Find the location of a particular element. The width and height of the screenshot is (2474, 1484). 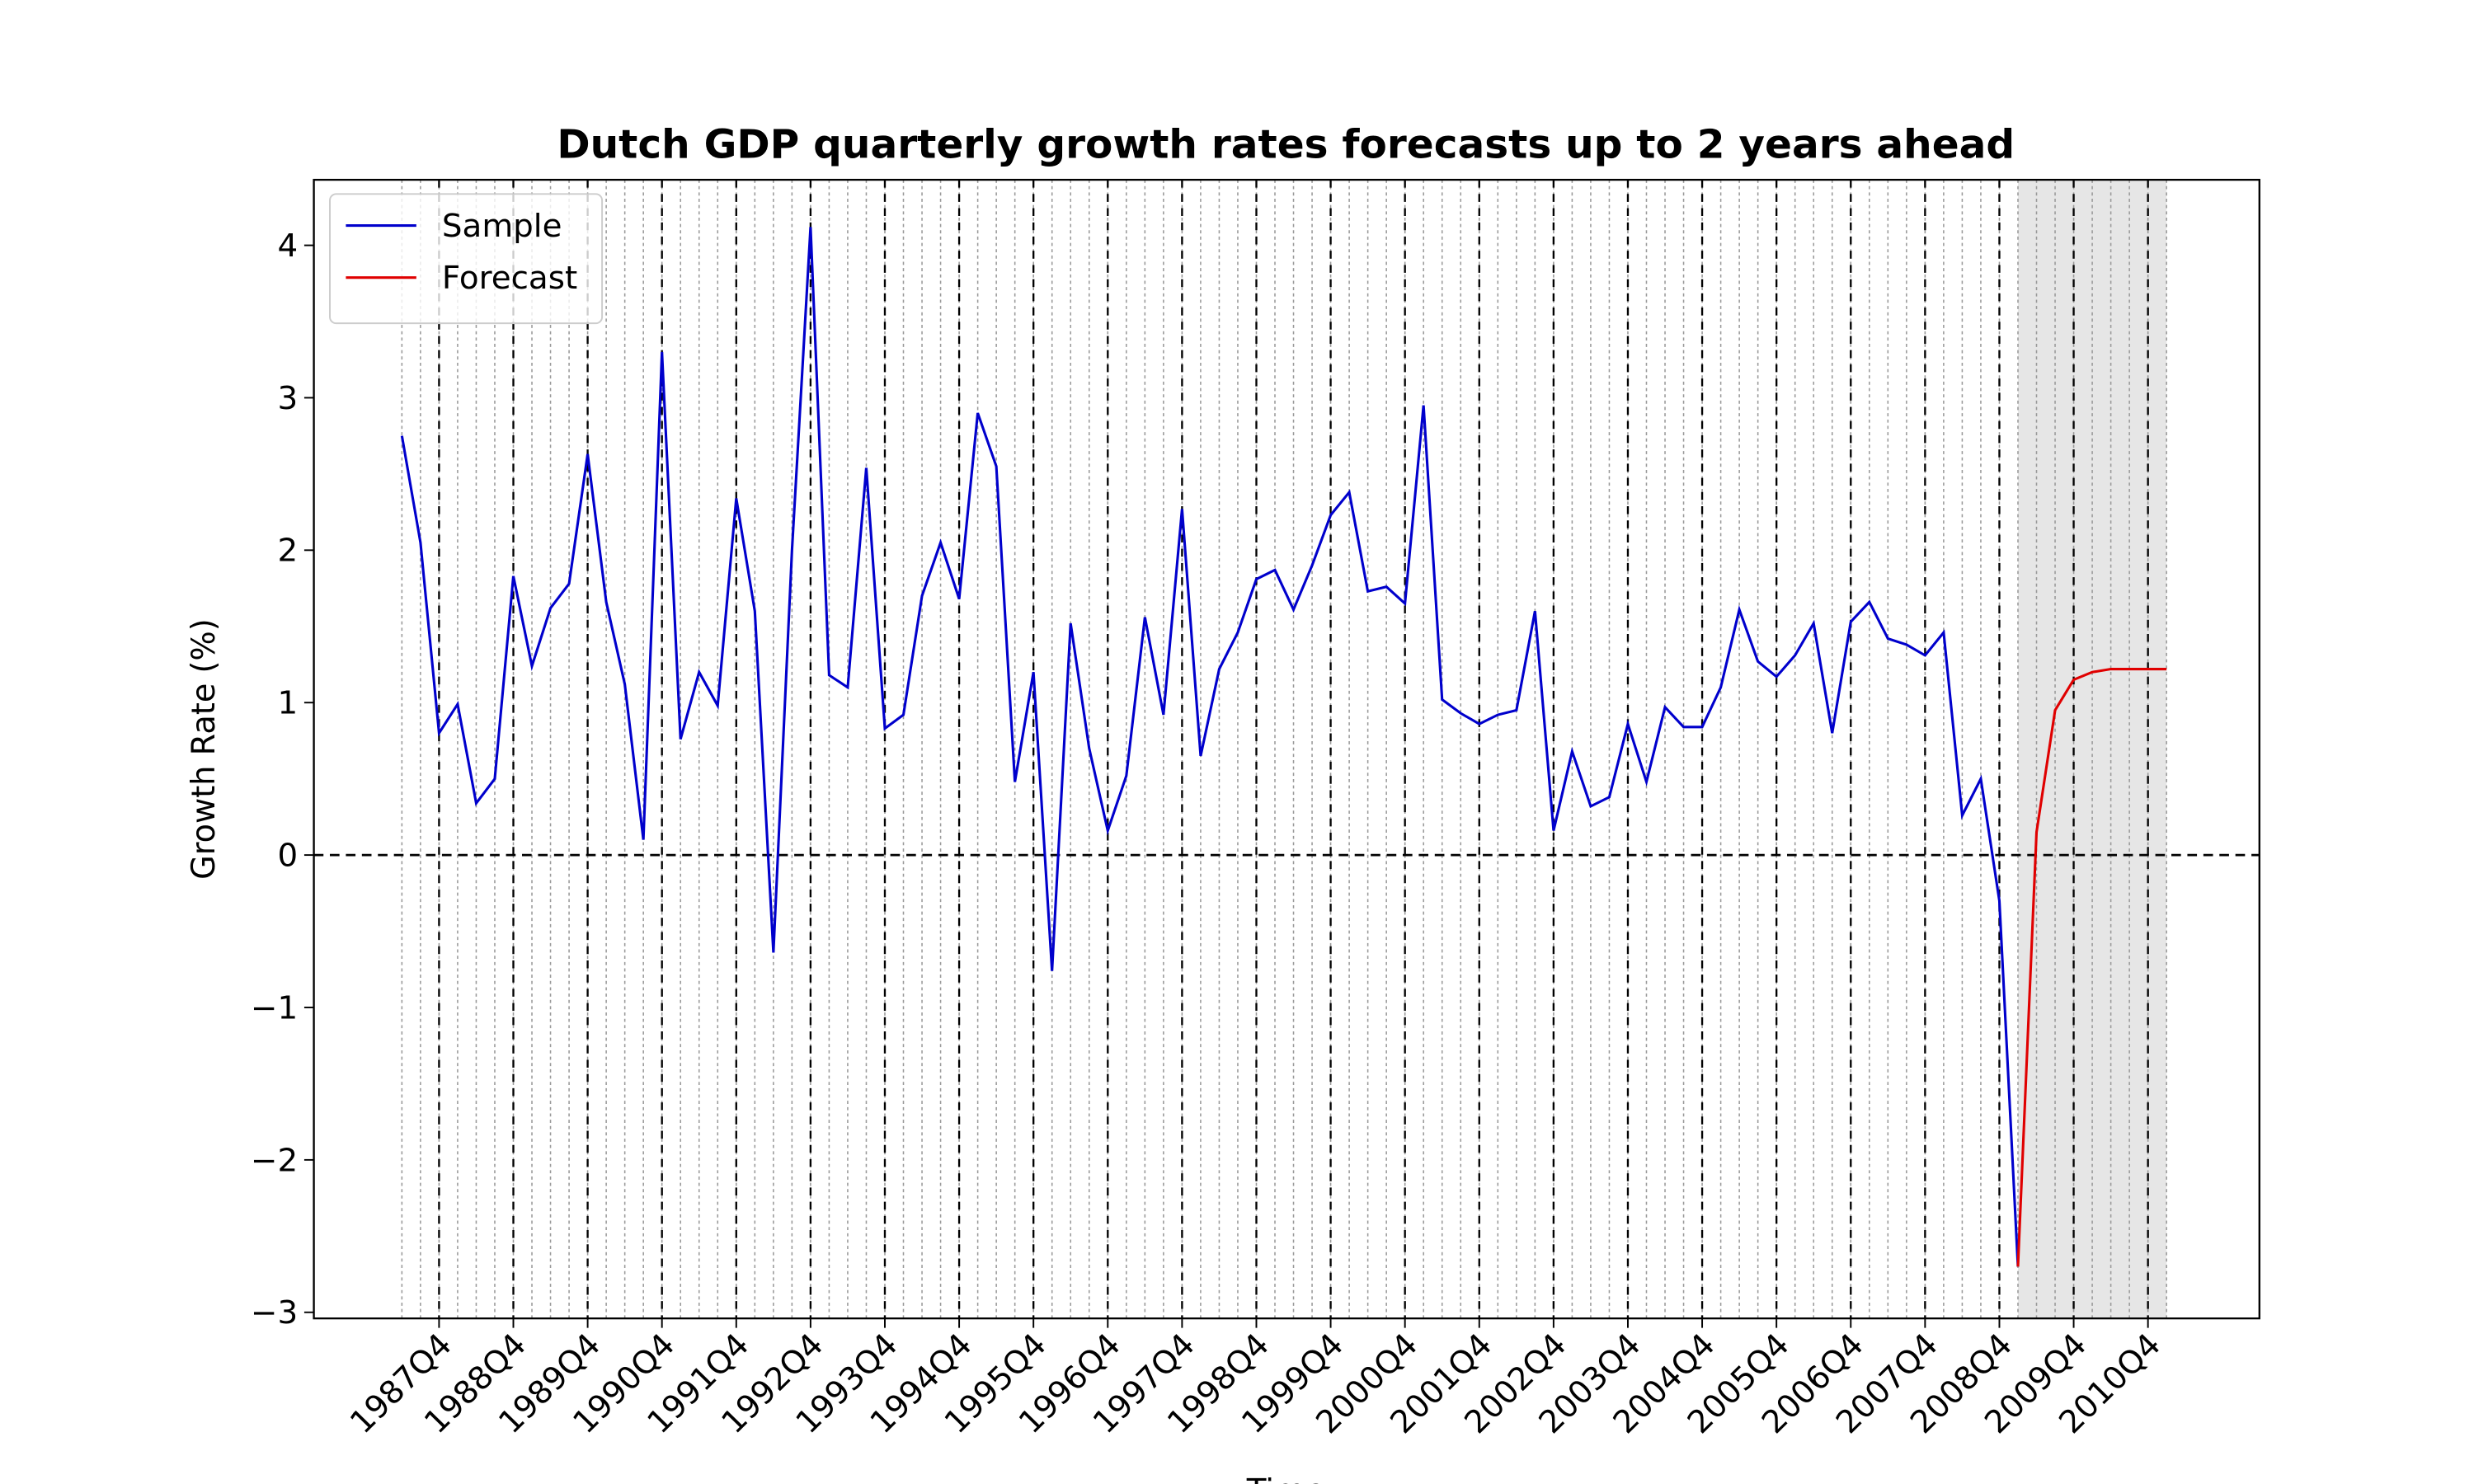

series-line is located at coordinates (2091, 968).